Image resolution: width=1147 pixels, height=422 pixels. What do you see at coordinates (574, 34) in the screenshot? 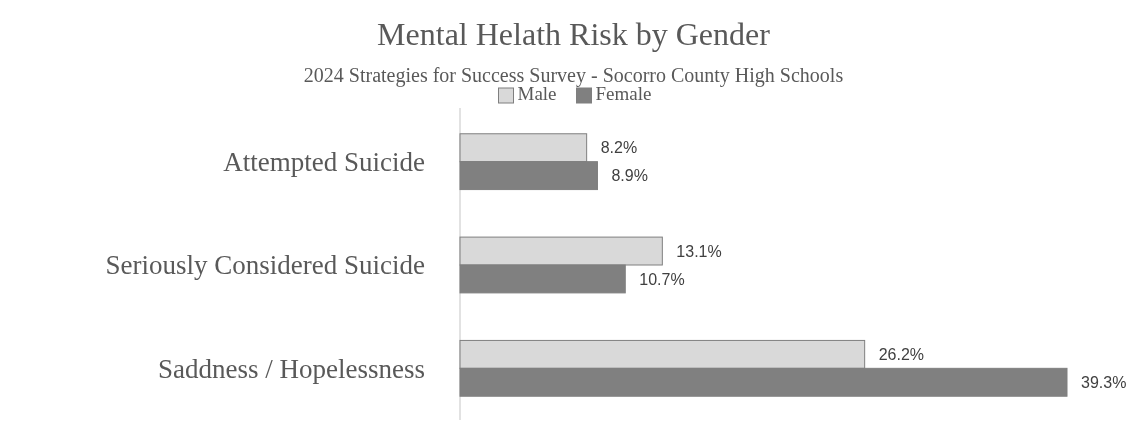
I see `chart-title: Mental Helath Risk by Gender` at bounding box center [574, 34].